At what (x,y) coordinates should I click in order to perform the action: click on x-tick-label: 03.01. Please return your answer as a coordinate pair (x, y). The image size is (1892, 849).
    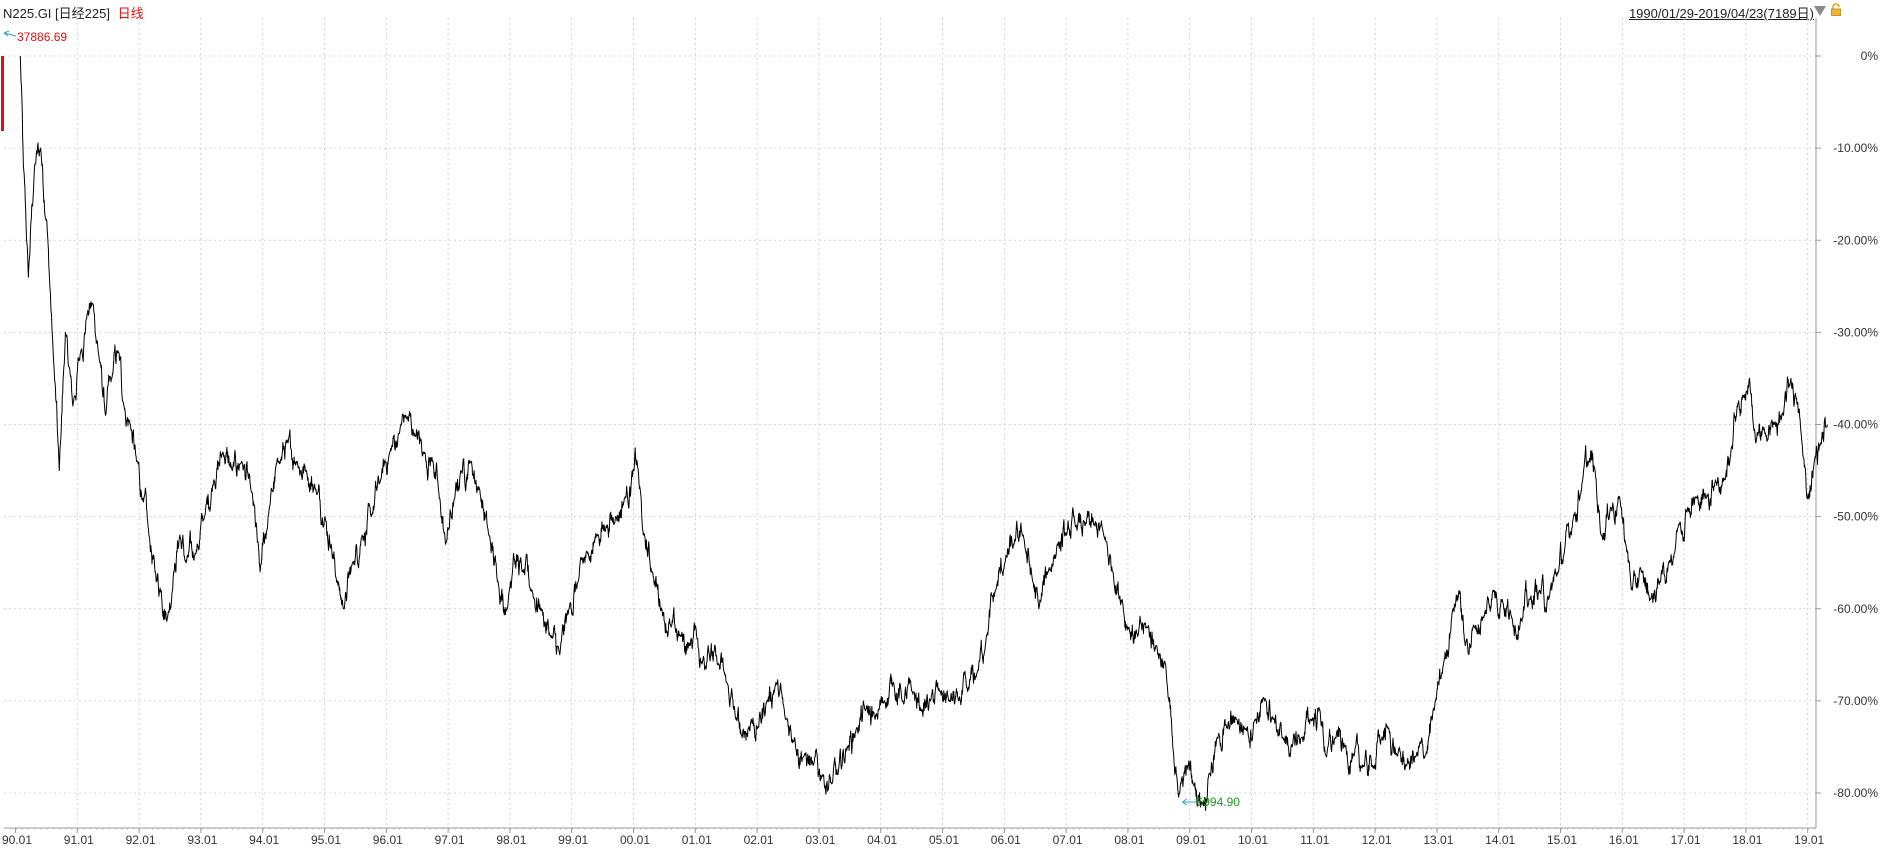
    Looking at the image, I should click on (820, 840).